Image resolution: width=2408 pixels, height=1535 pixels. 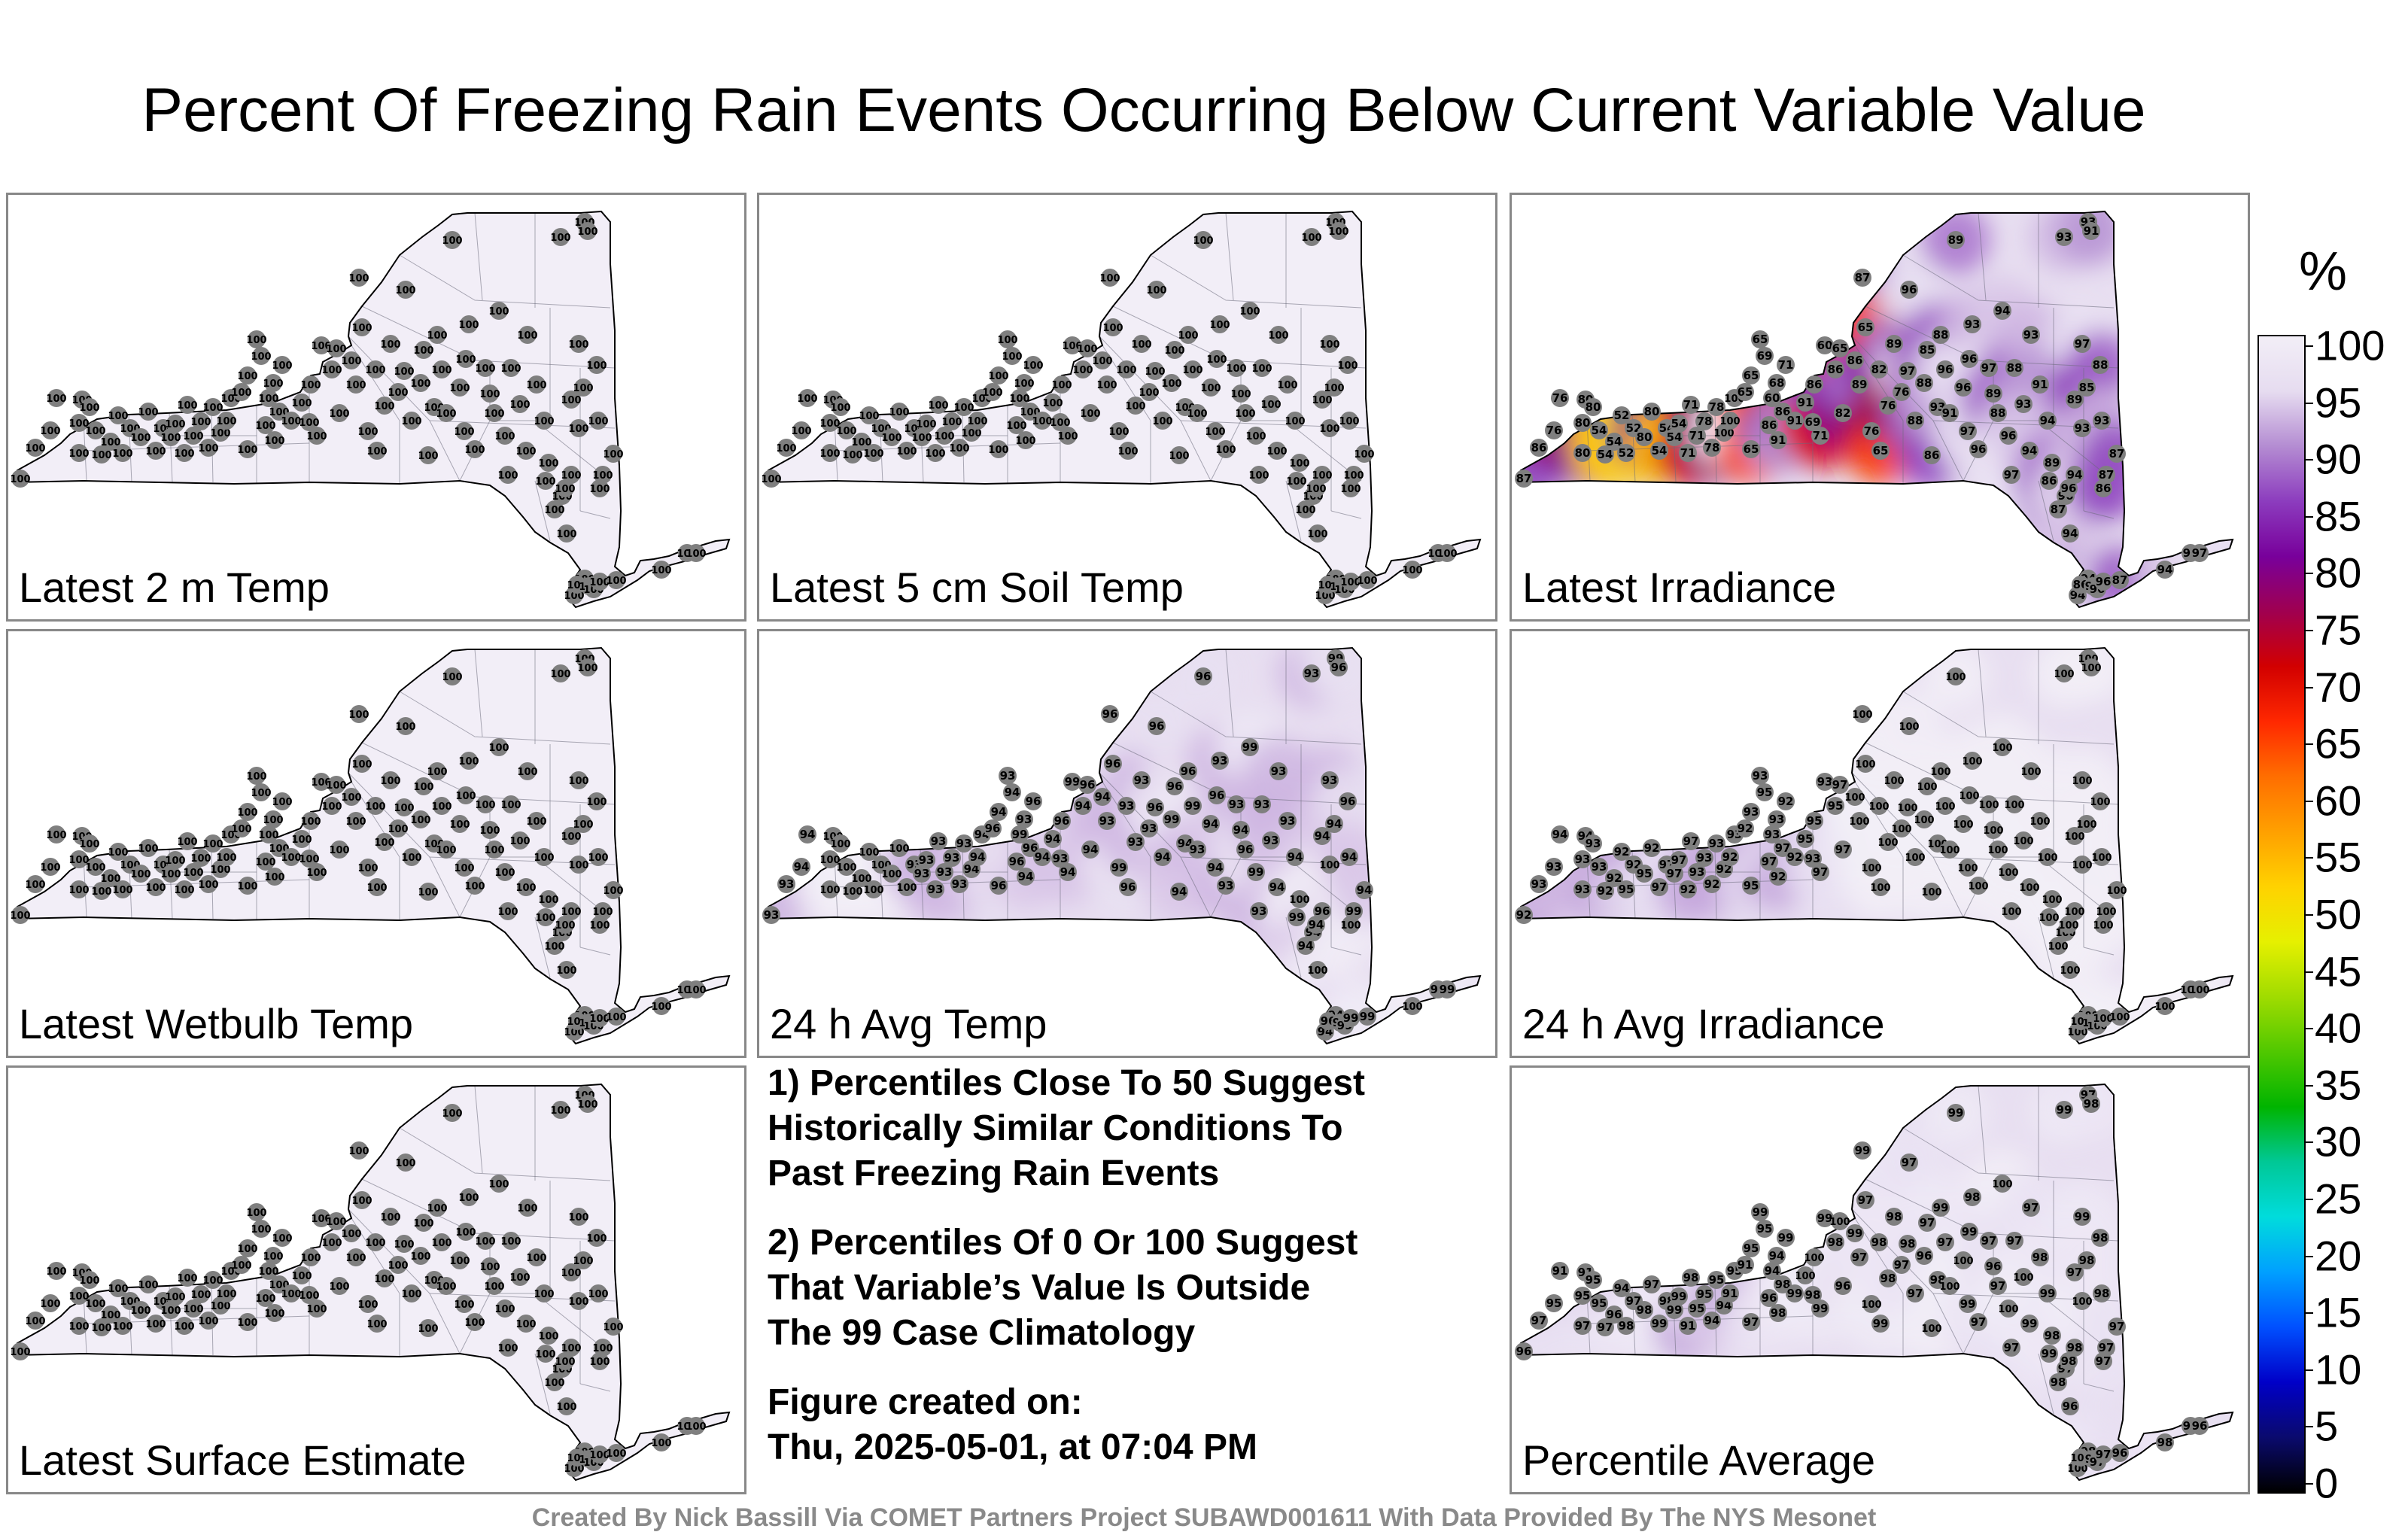 What do you see at coordinates (216, 1023) in the screenshot?
I see `panel-label: Latest Wetbulb Temp` at bounding box center [216, 1023].